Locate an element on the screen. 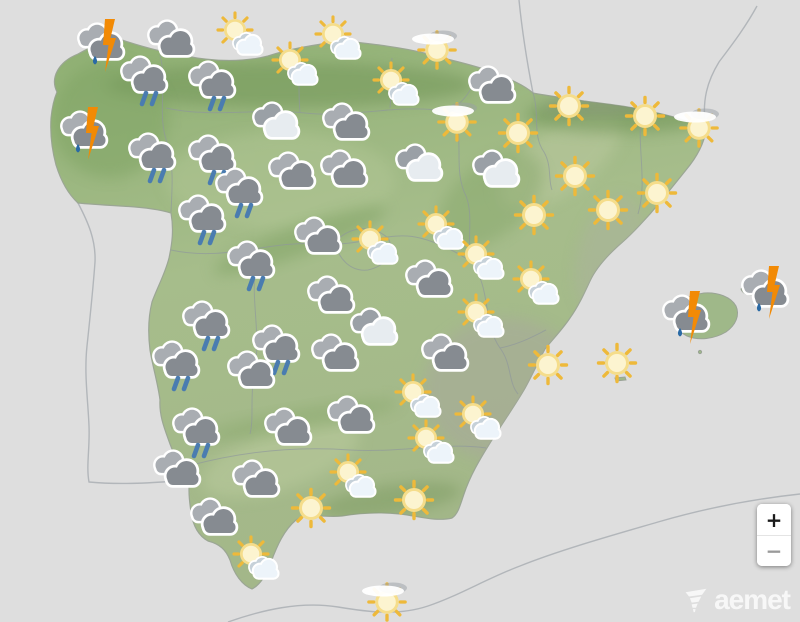 Image resolution: width=800 pixels, height=622 pixels. balearic-islands is located at coordinates (686, 332).